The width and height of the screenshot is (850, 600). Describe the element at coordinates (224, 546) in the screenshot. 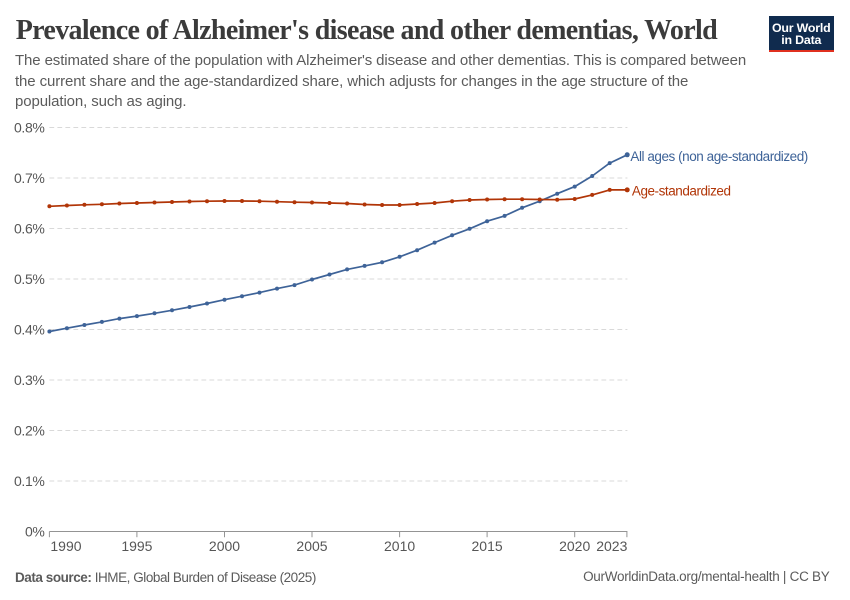

I see `svg-text: 2000` at that location.